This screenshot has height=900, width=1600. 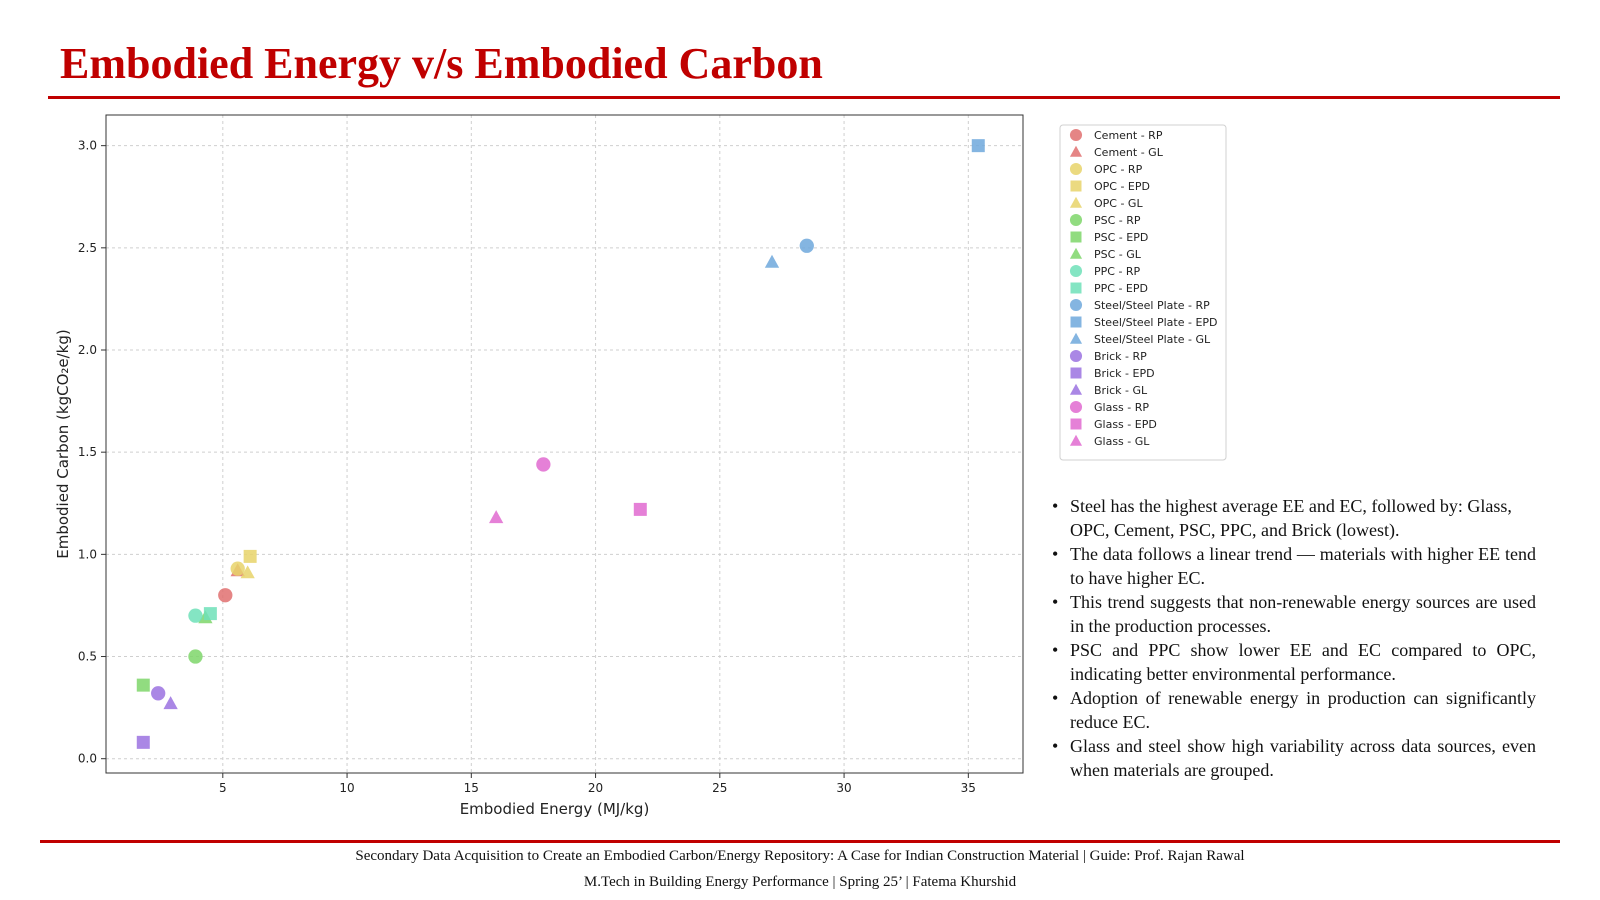 What do you see at coordinates (1117, 220) in the screenshot?
I see `legend-label: PSC - RP` at bounding box center [1117, 220].